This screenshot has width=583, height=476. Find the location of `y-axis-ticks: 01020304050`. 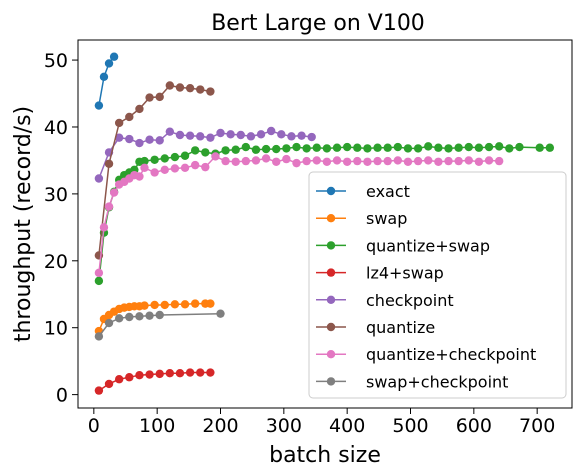

y-axis-ticks: 01020304050 is located at coordinates (61, 228).